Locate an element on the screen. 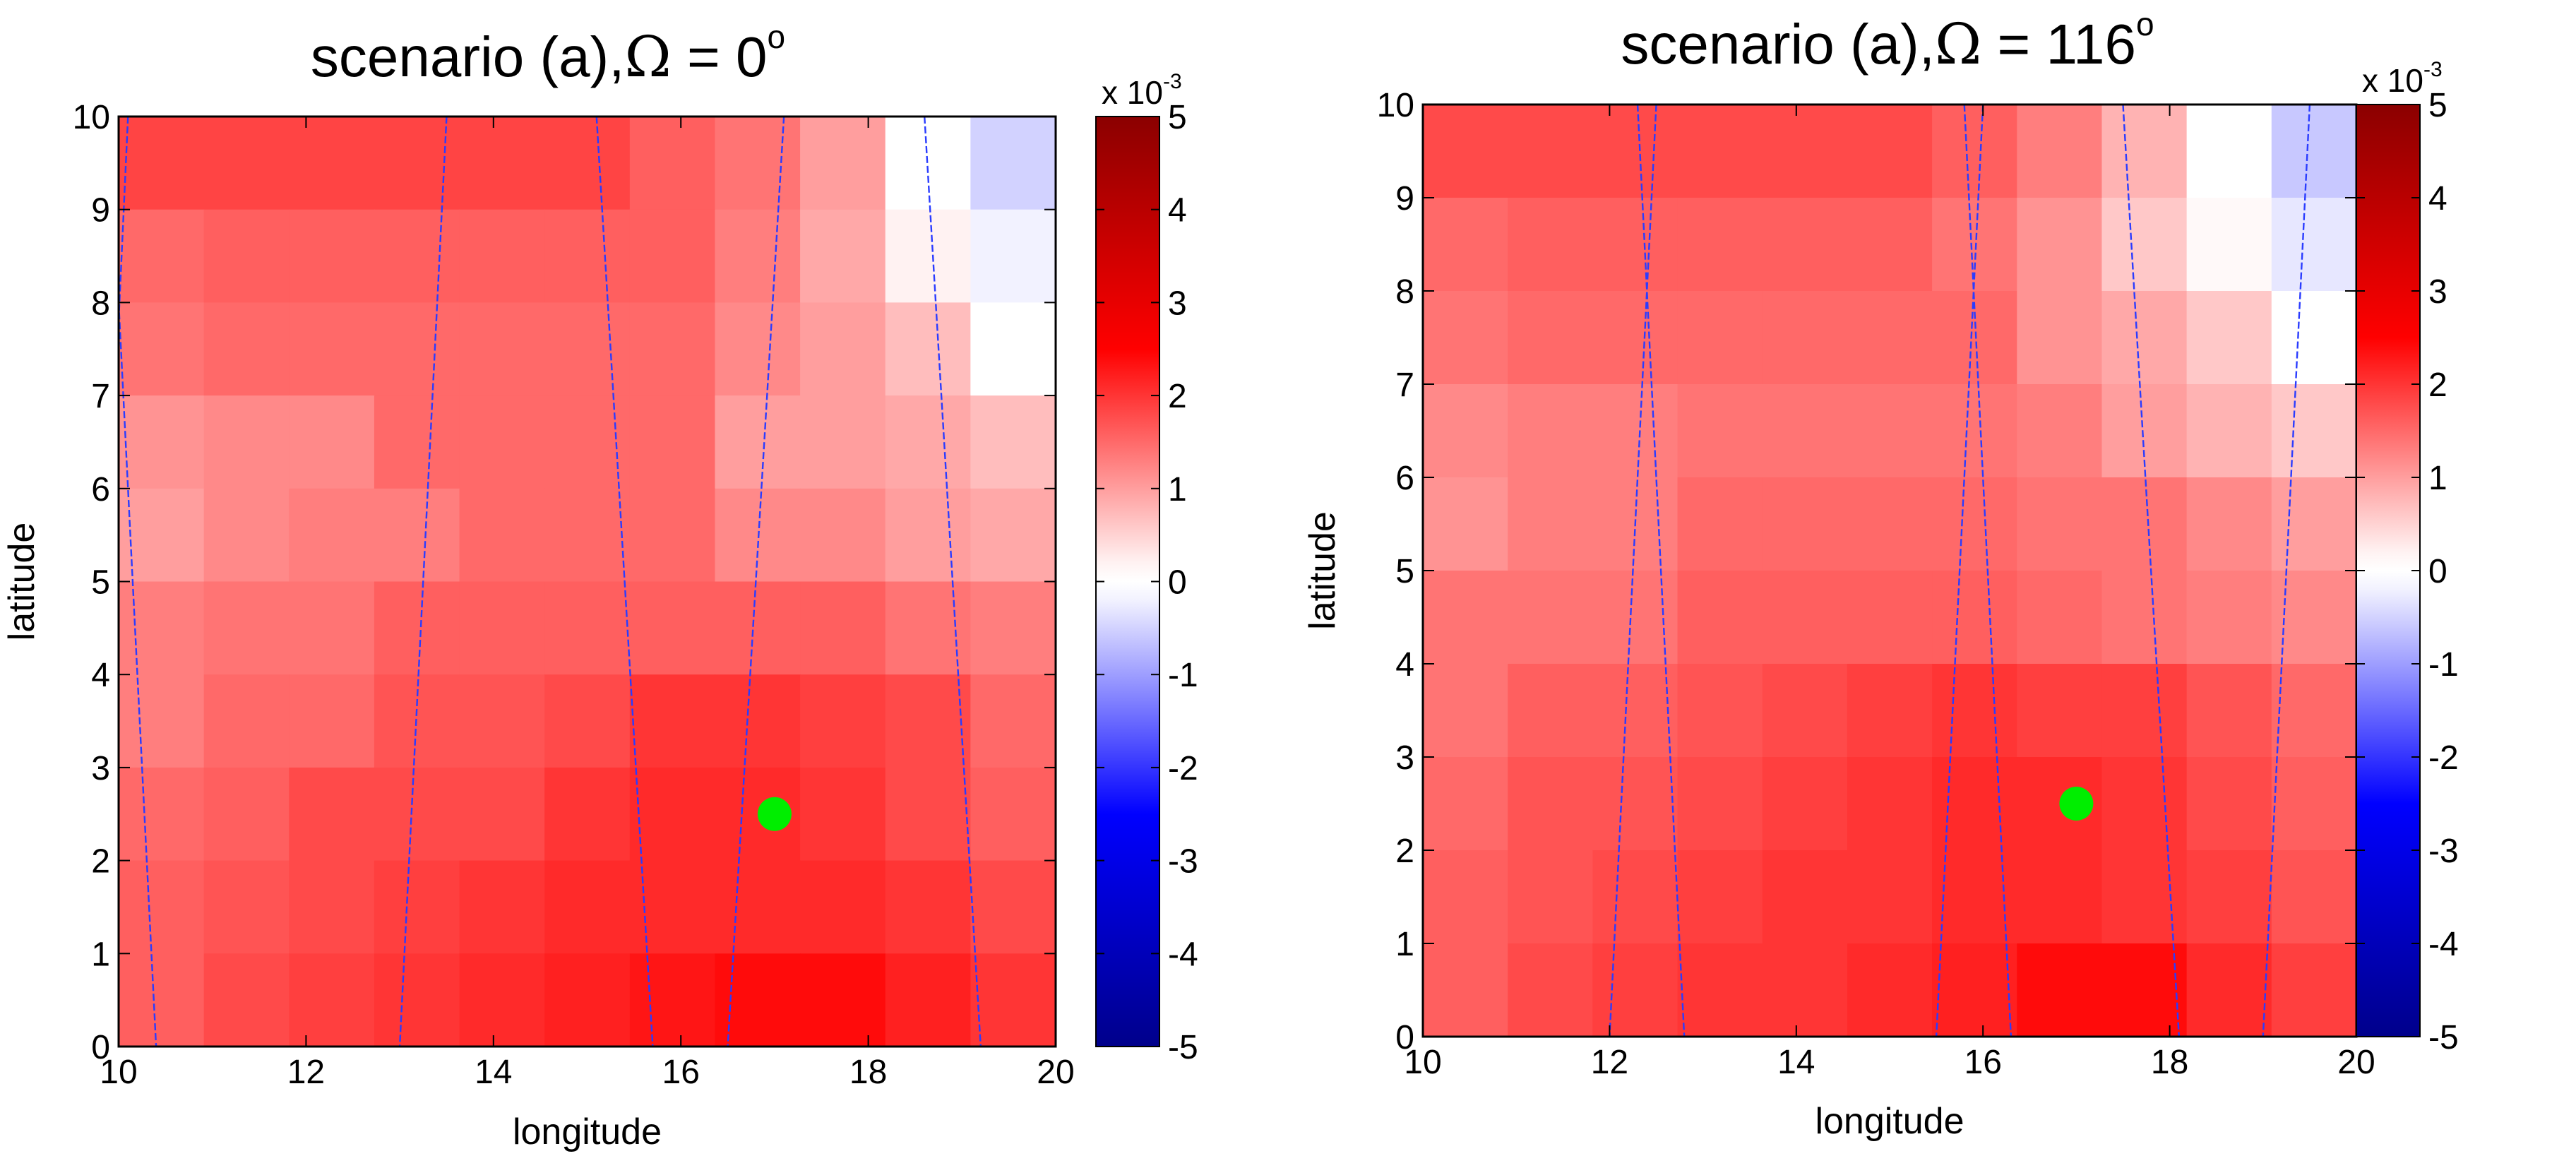 The height and width of the screenshot is (1168, 2576). colorbar-tick-label: -5 is located at coordinates (1183, 1047).